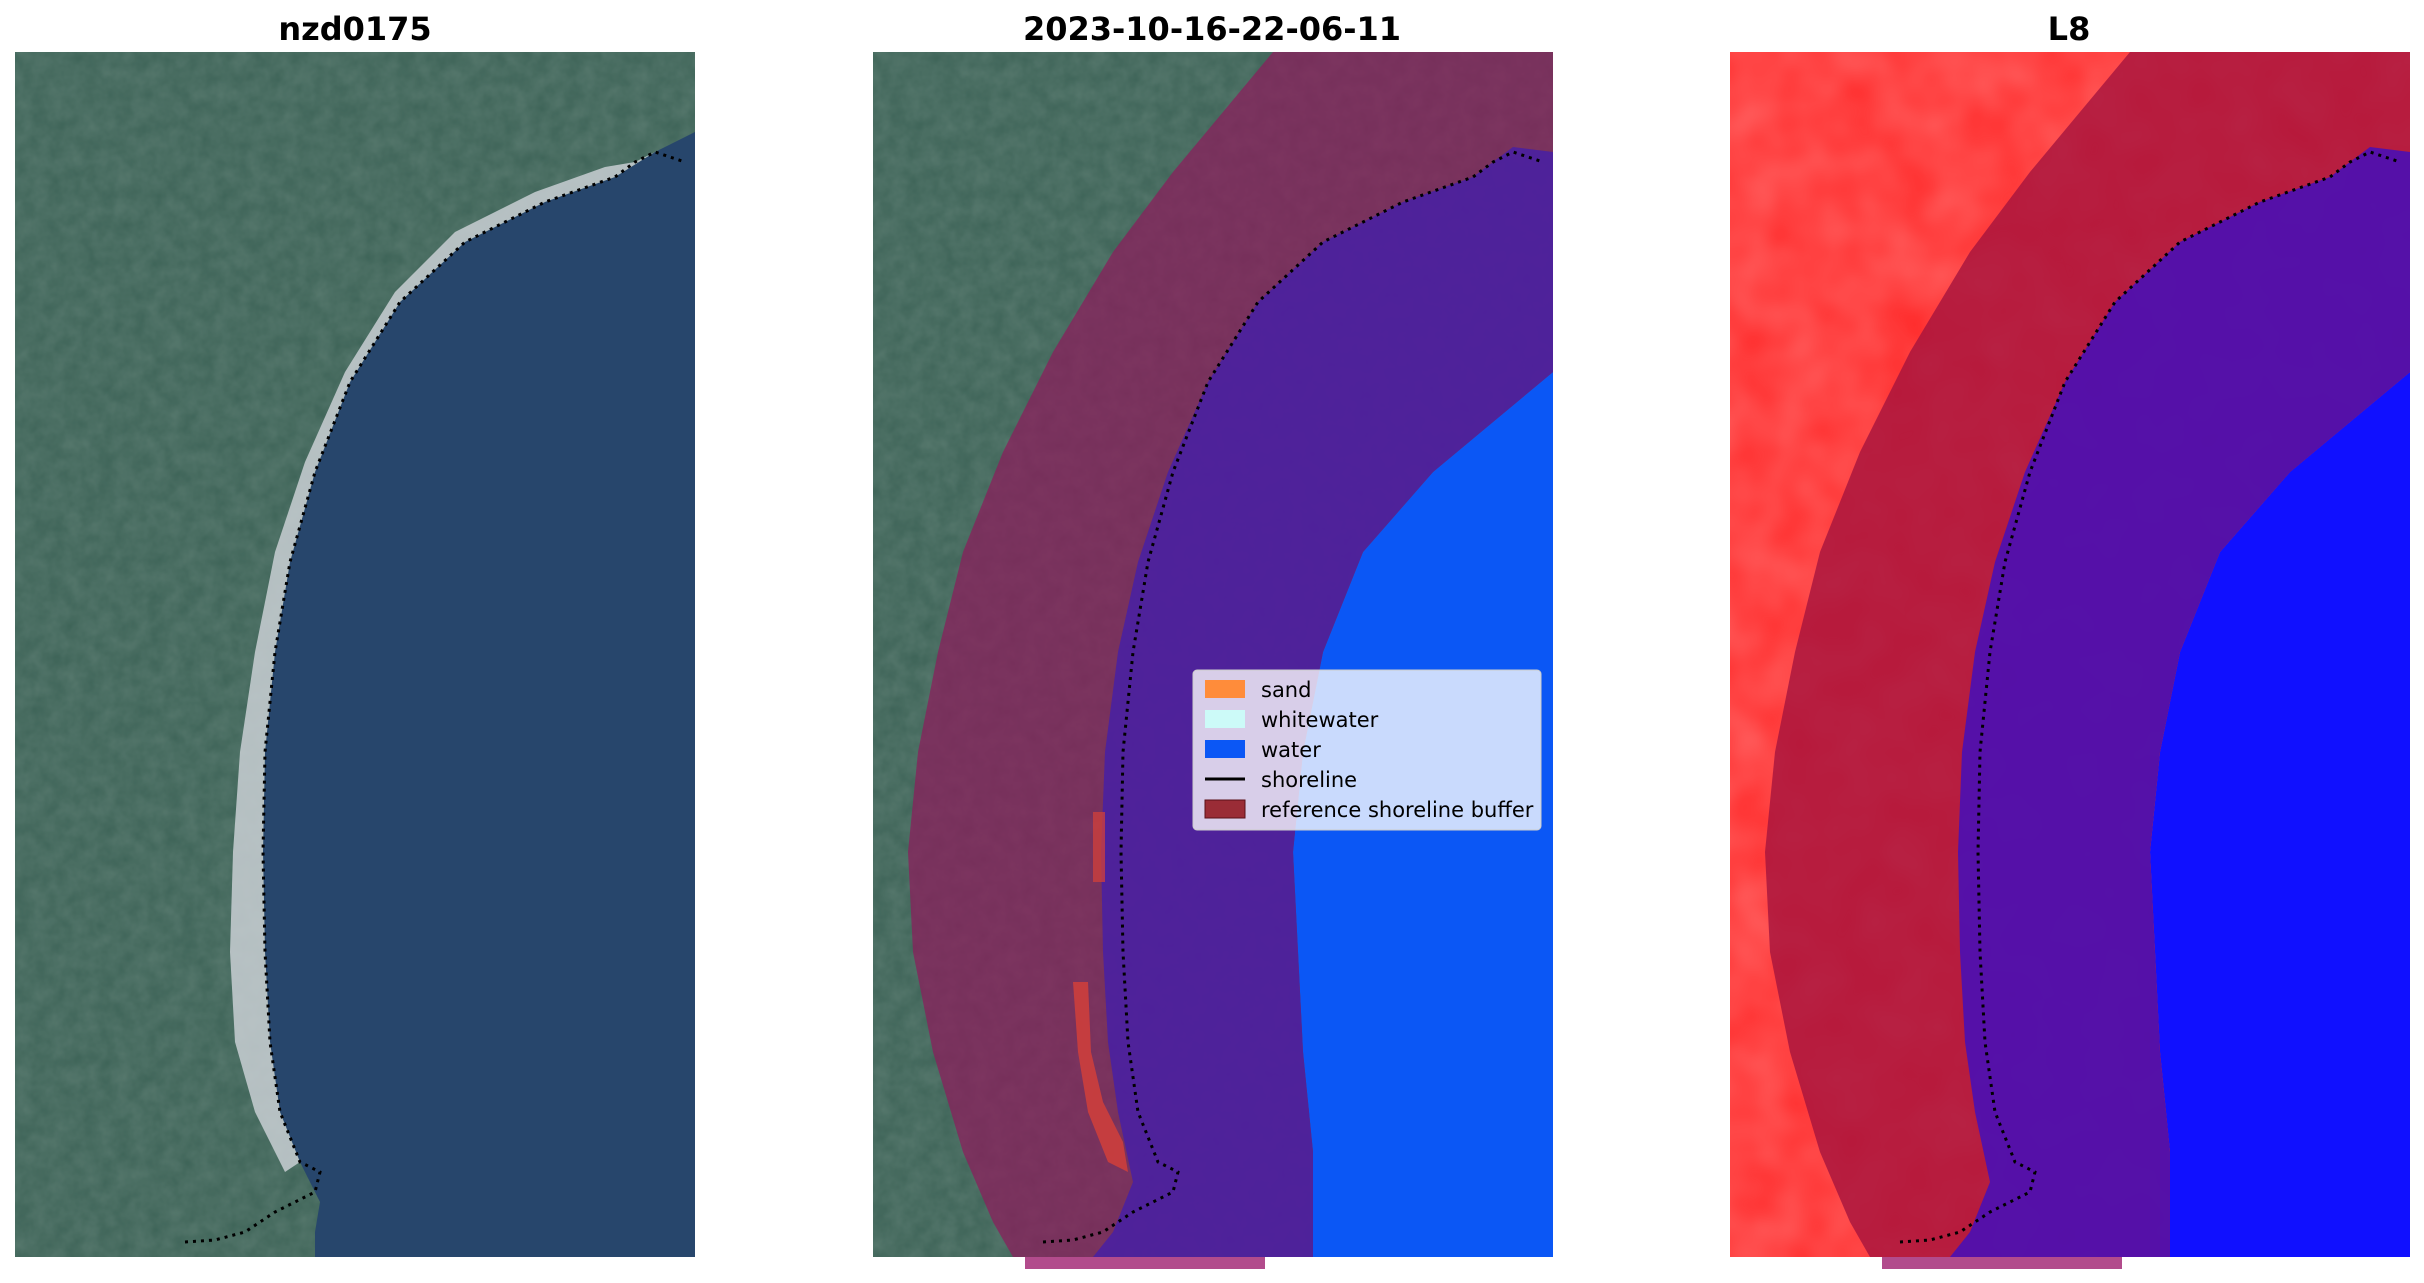  I want to click on legend-label-sand: sand, so click(1286, 690).